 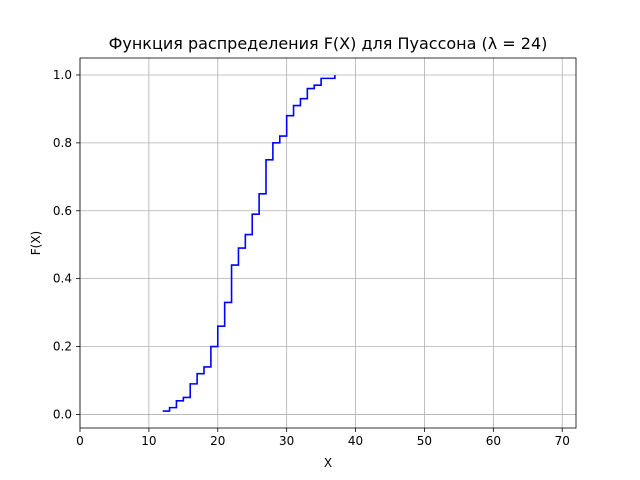 What do you see at coordinates (62, 347) in the screenshot?
I see `y-tick-label: 0.2` at bounding box center [62, 347].